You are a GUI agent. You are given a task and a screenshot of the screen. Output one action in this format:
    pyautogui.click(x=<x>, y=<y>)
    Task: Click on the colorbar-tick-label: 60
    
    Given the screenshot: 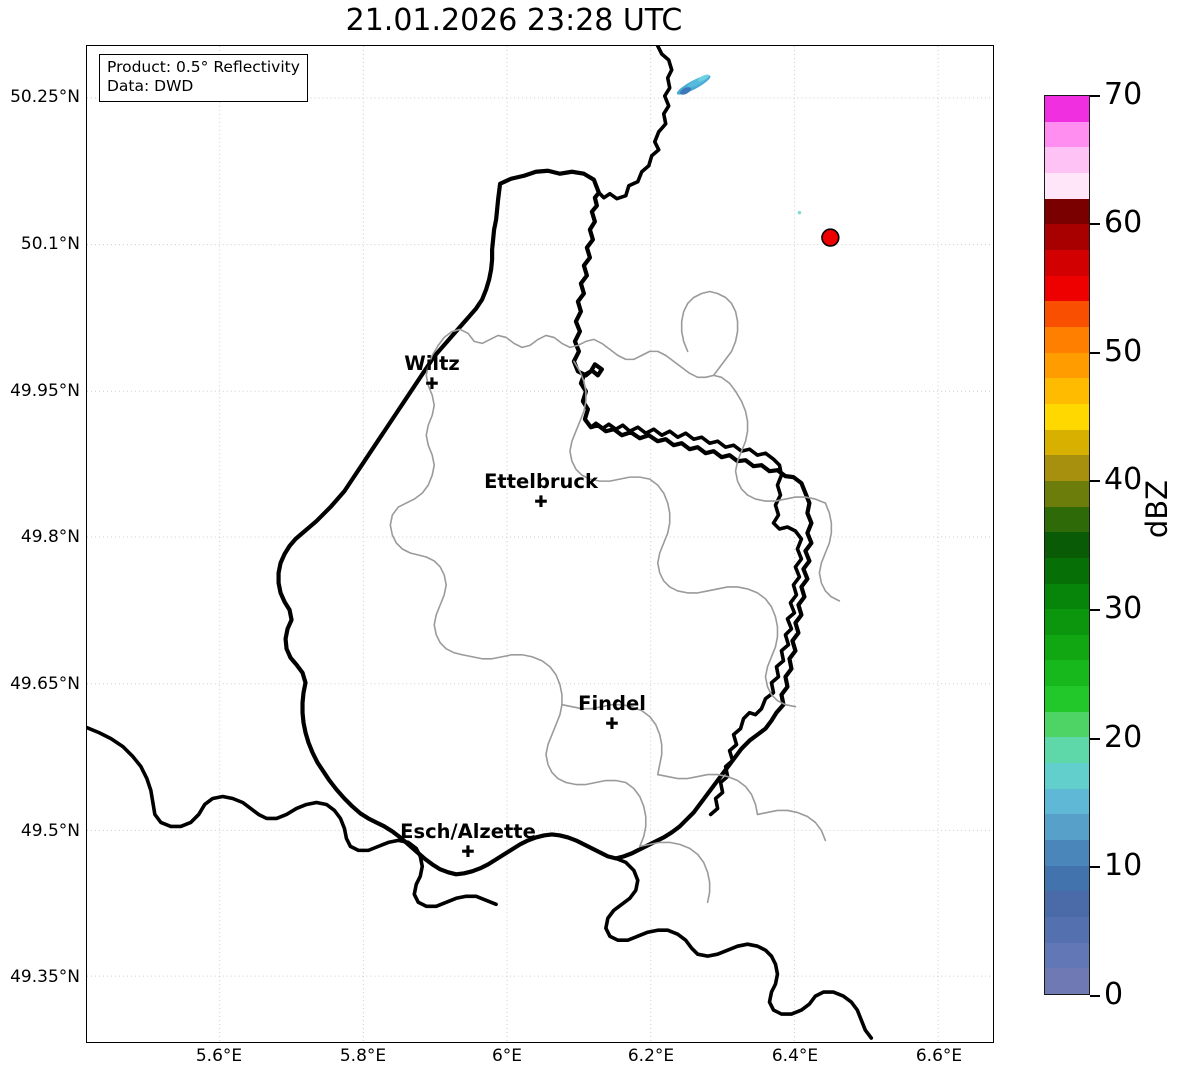 What is the action you would take?
    pyautogui.click(x=1123, y=222)
    